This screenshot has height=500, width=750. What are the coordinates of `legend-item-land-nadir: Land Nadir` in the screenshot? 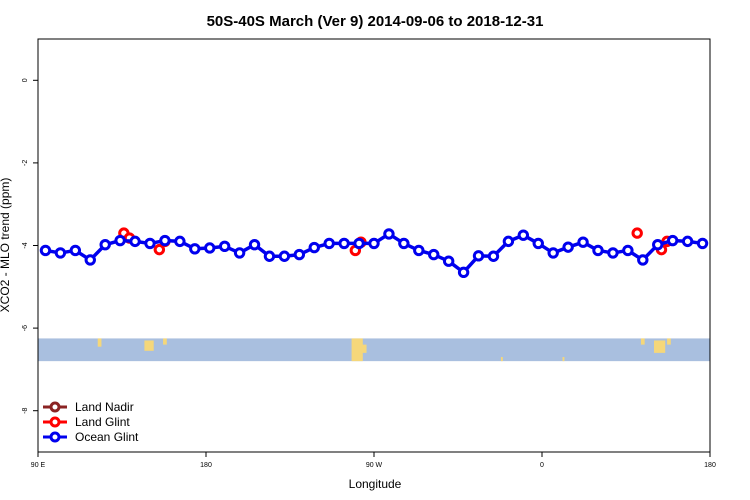 It's located at (88, 407).